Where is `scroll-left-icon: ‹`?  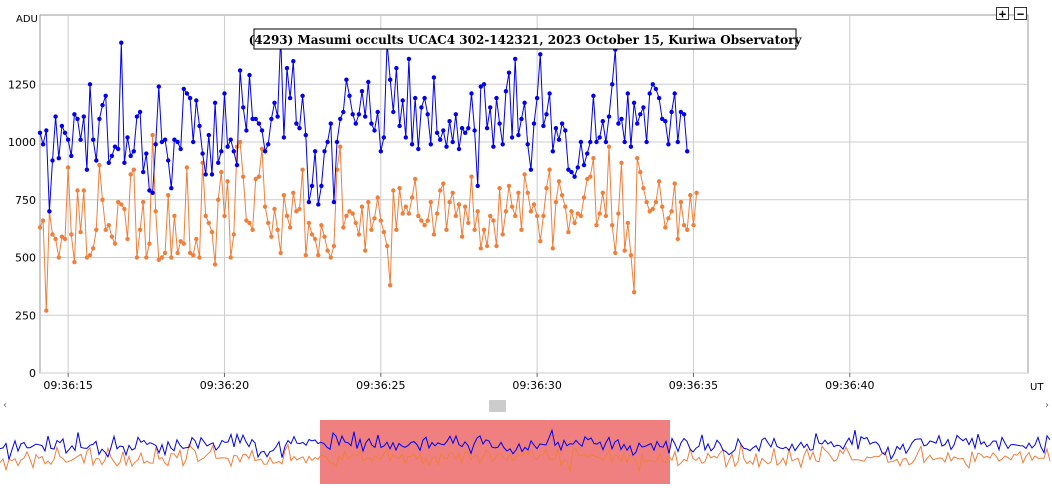
scroll-left-icon: ‹ is located at coordinates (5, 405).